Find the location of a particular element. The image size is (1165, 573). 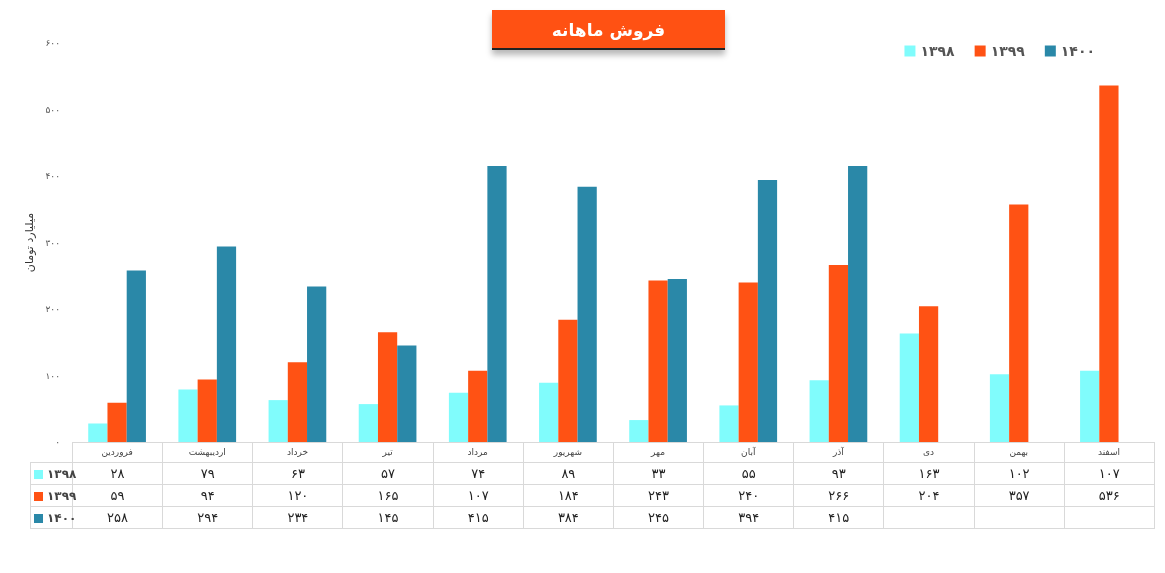

x-tick-label: شهریور is located at coordinates (567, 451).